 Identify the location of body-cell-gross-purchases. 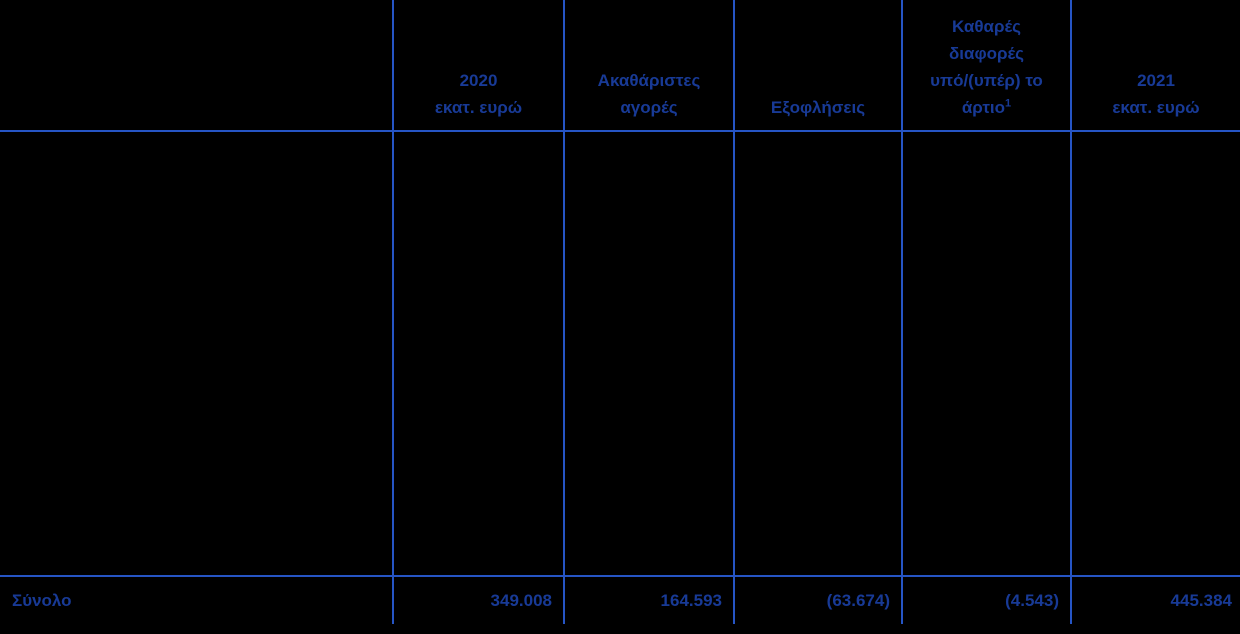
(650, 353).